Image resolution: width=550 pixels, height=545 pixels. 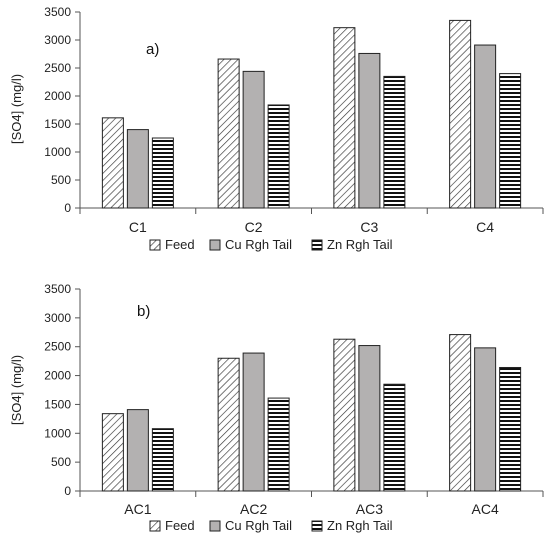 What do you see at coordinates (278, 444) in the screenshot?
I see `bar-zn-rgh-tail-ac2` at bounding box center [278, 444].